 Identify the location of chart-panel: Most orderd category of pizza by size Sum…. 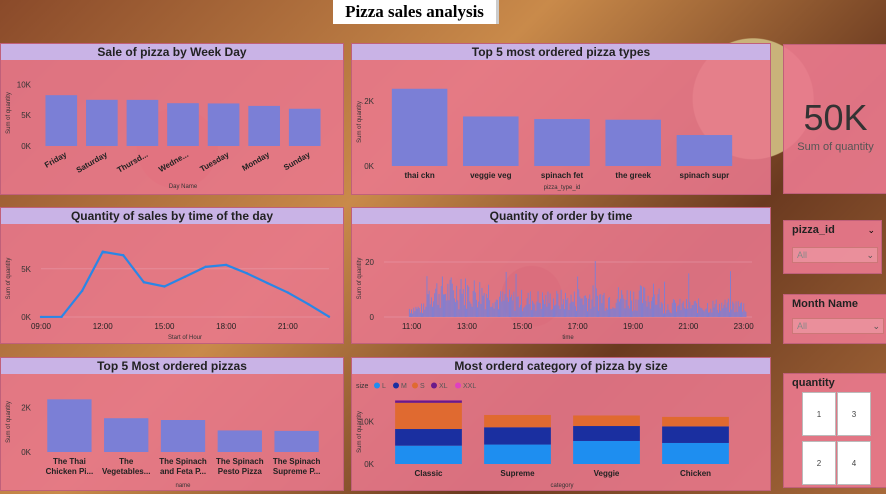
(561, 424).